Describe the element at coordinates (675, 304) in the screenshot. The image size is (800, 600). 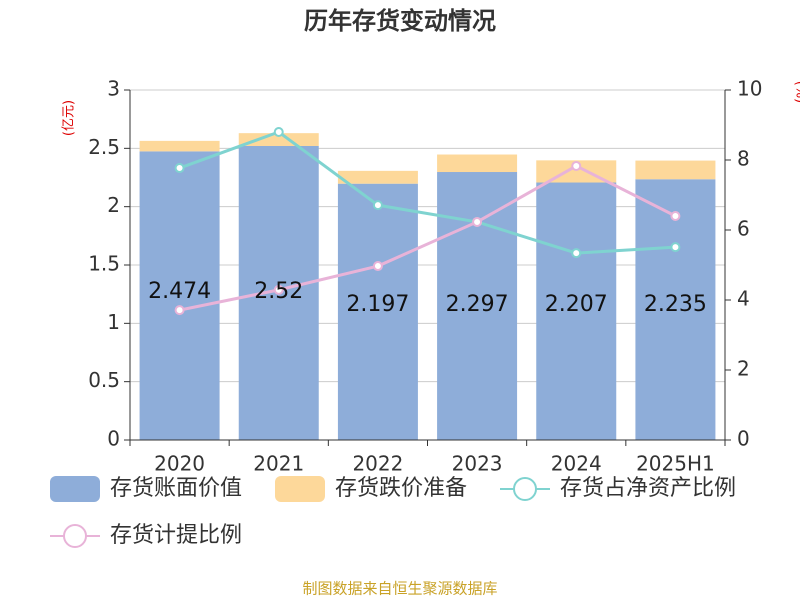
I see `data-label: 2.235` at that location.